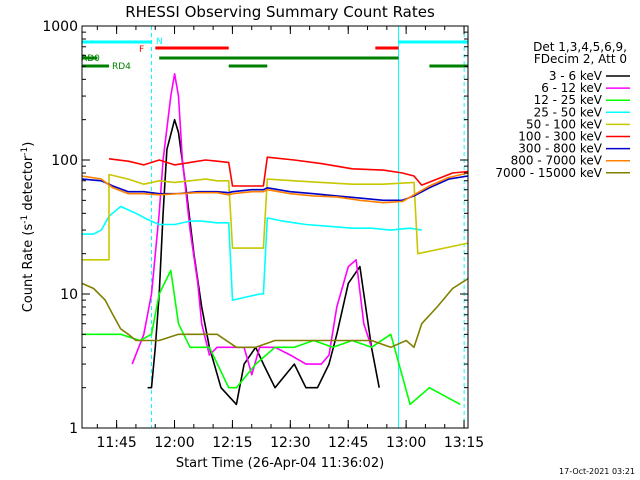 This screenshot has width=640, height=480. Describe the element at coordinates (572, 88) in the screenshot. I see `legend-entry-1: 6 - 12 keV` at that location.